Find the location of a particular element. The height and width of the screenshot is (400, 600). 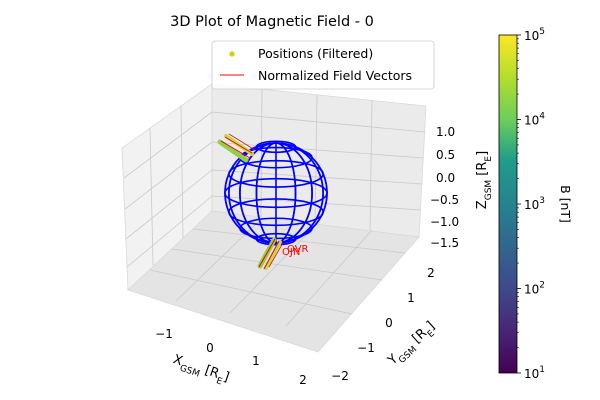

x-tick-label: −1 is located at coordinates (164, 334).